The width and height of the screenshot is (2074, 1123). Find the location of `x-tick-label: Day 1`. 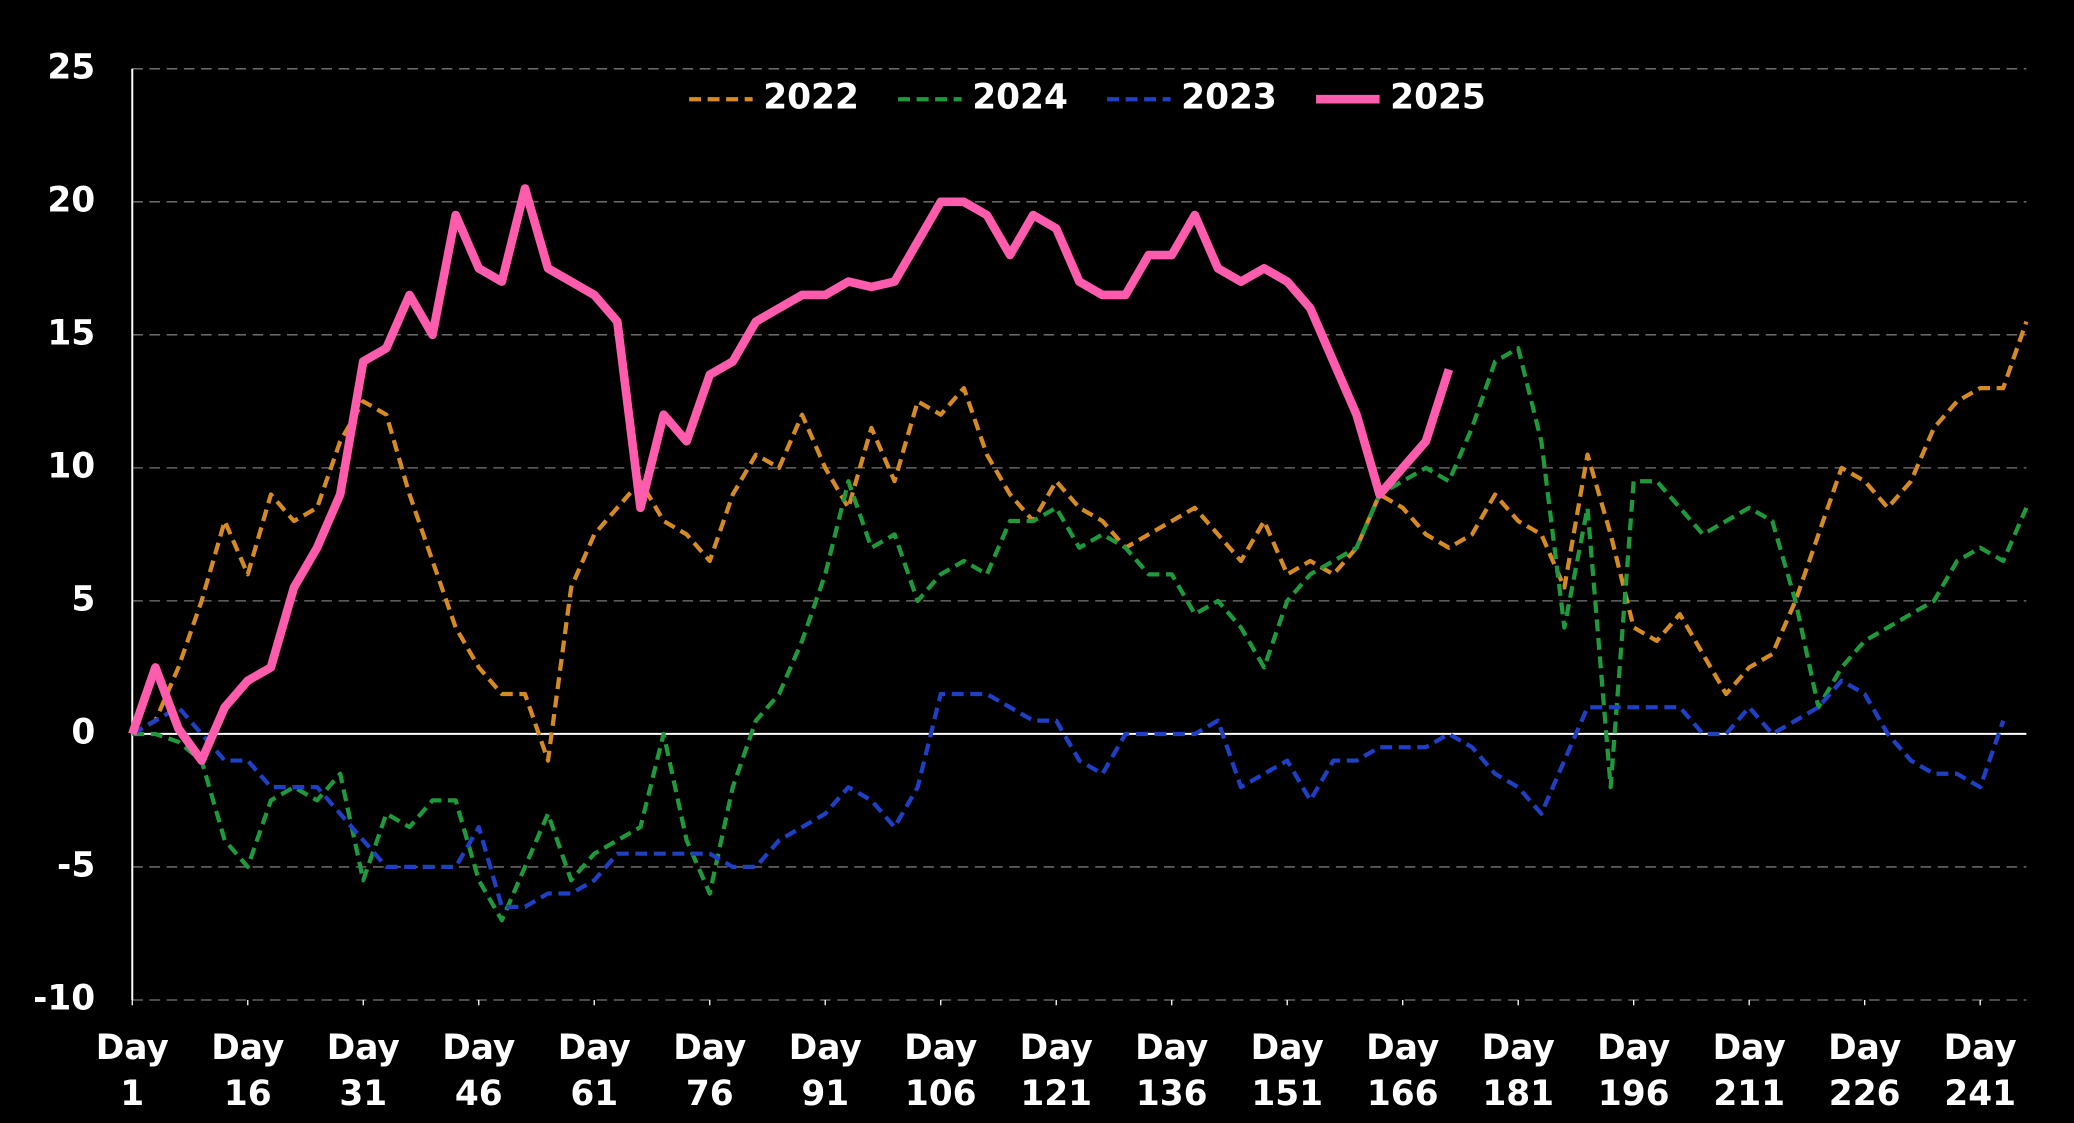

x-tick-label: Day 1 is located at coordinates (132, 1070).